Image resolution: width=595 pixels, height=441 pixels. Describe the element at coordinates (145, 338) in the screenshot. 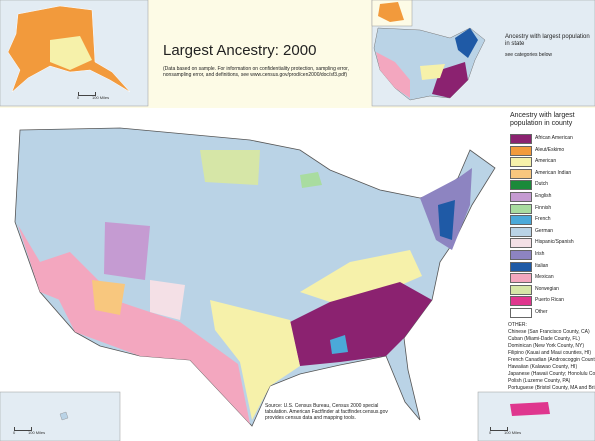

I see `mexican-region` at that location.